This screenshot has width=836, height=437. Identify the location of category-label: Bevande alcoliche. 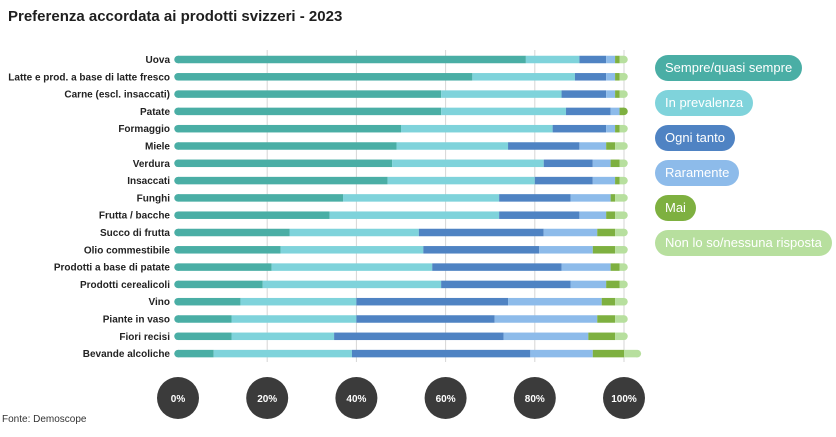
(127, 354).